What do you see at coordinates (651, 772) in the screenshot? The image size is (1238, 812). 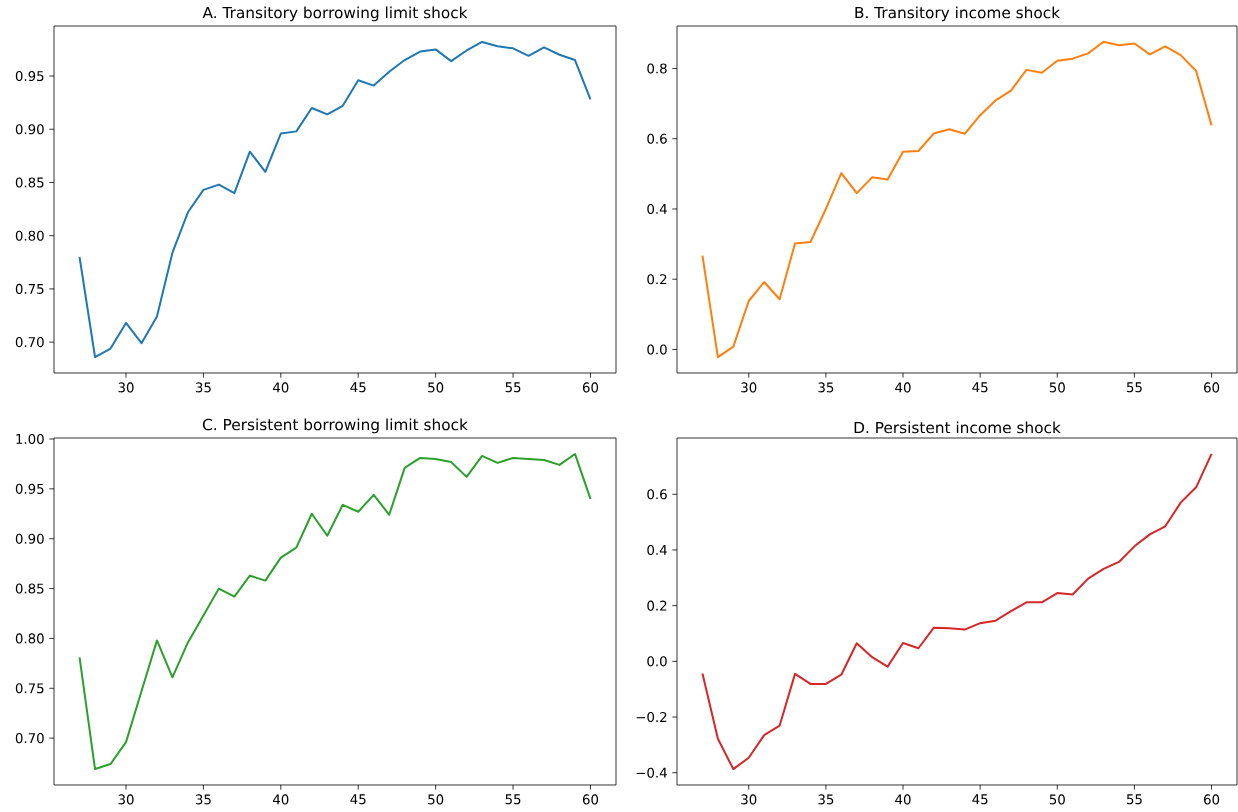 I see `y-tick-label: −0.4` at bounding box center [651, 772].